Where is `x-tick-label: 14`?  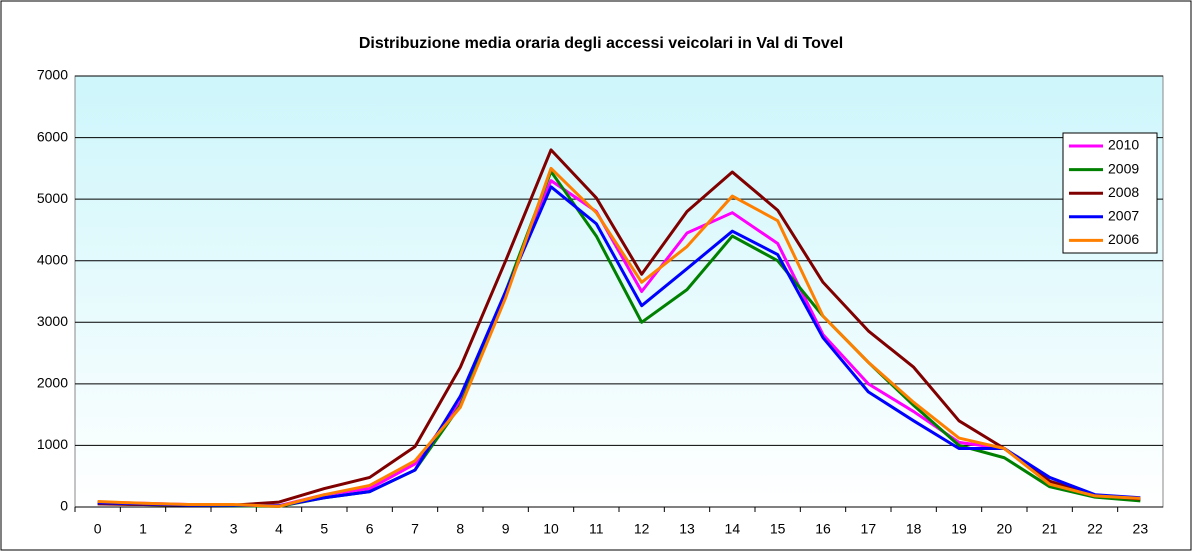 x-tick-label: 14 is located at coordinates (733, 529).